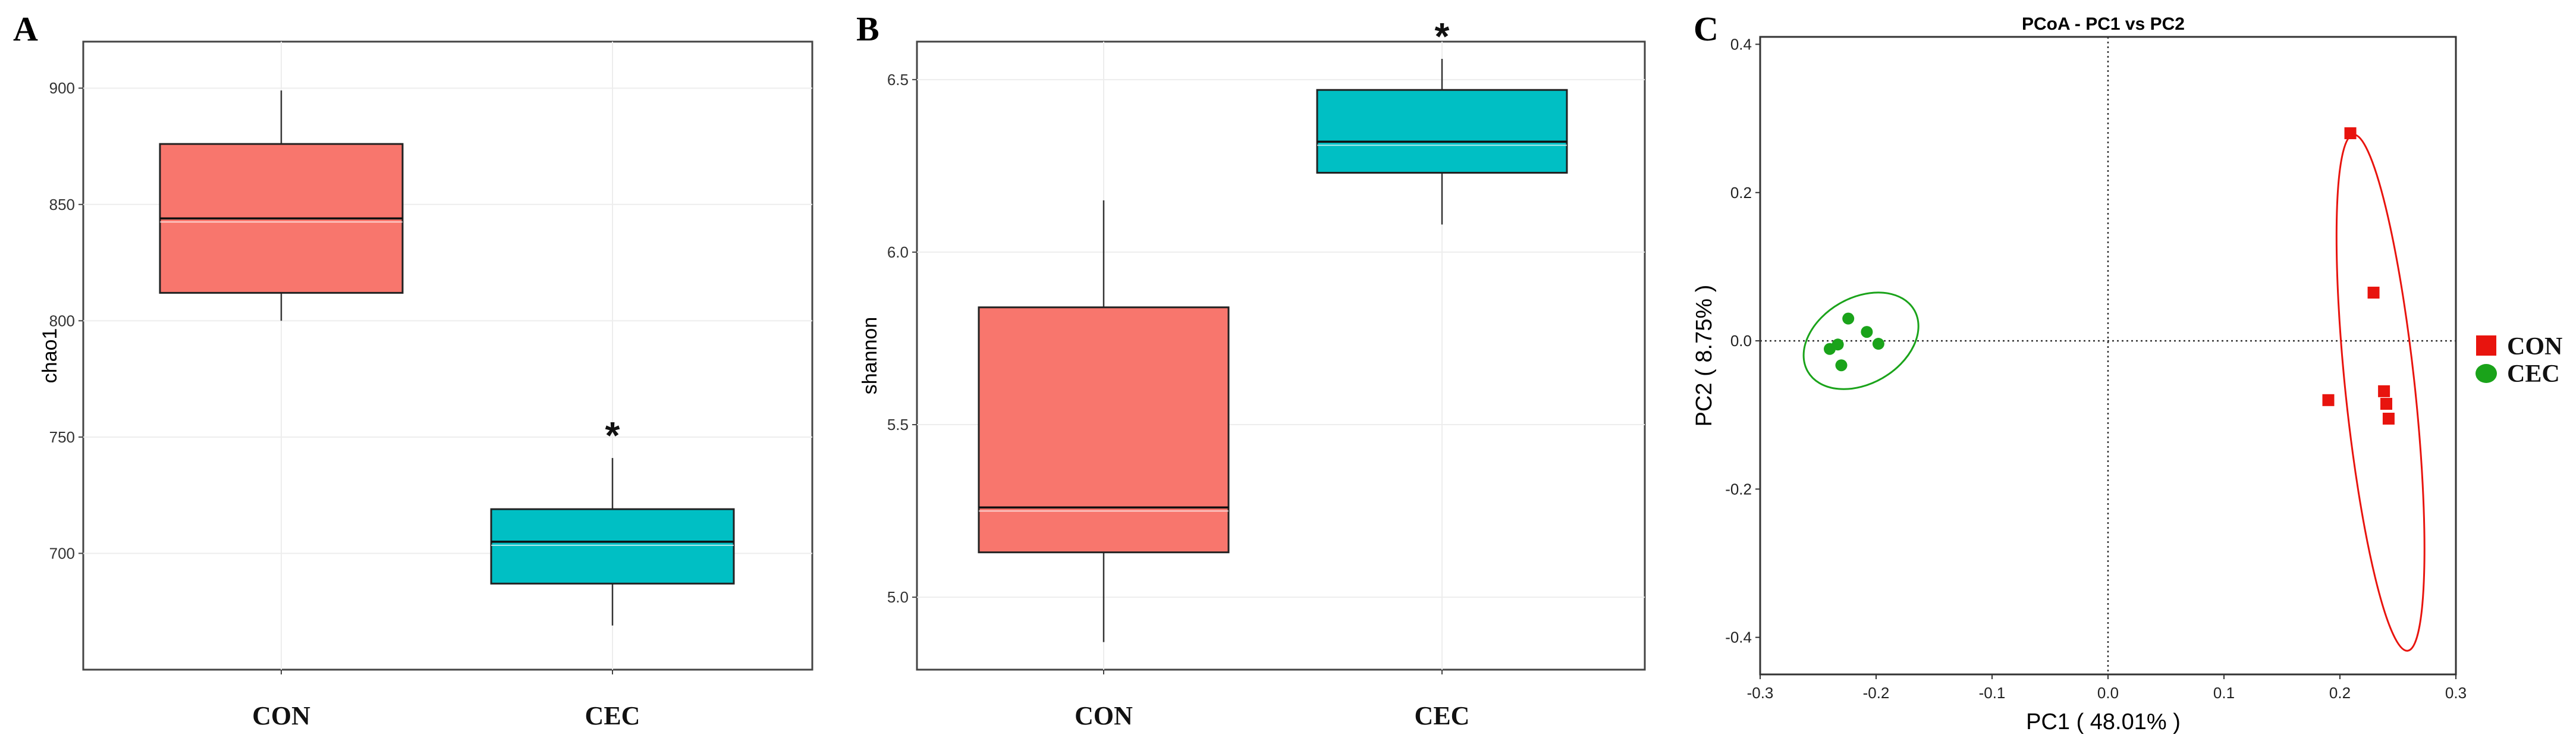  I want to click on y-tick-label: -0.2, so click(1738, 489).